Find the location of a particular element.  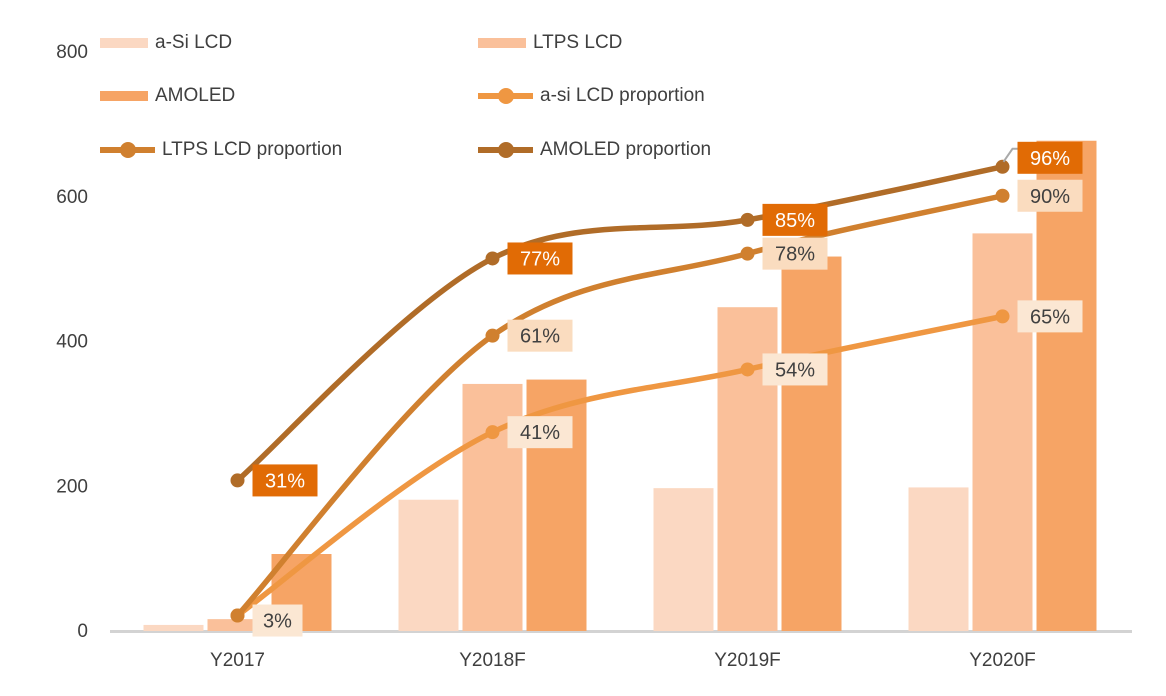

point-amoled-proportion-y2017 is located at coordinates (237, 480).